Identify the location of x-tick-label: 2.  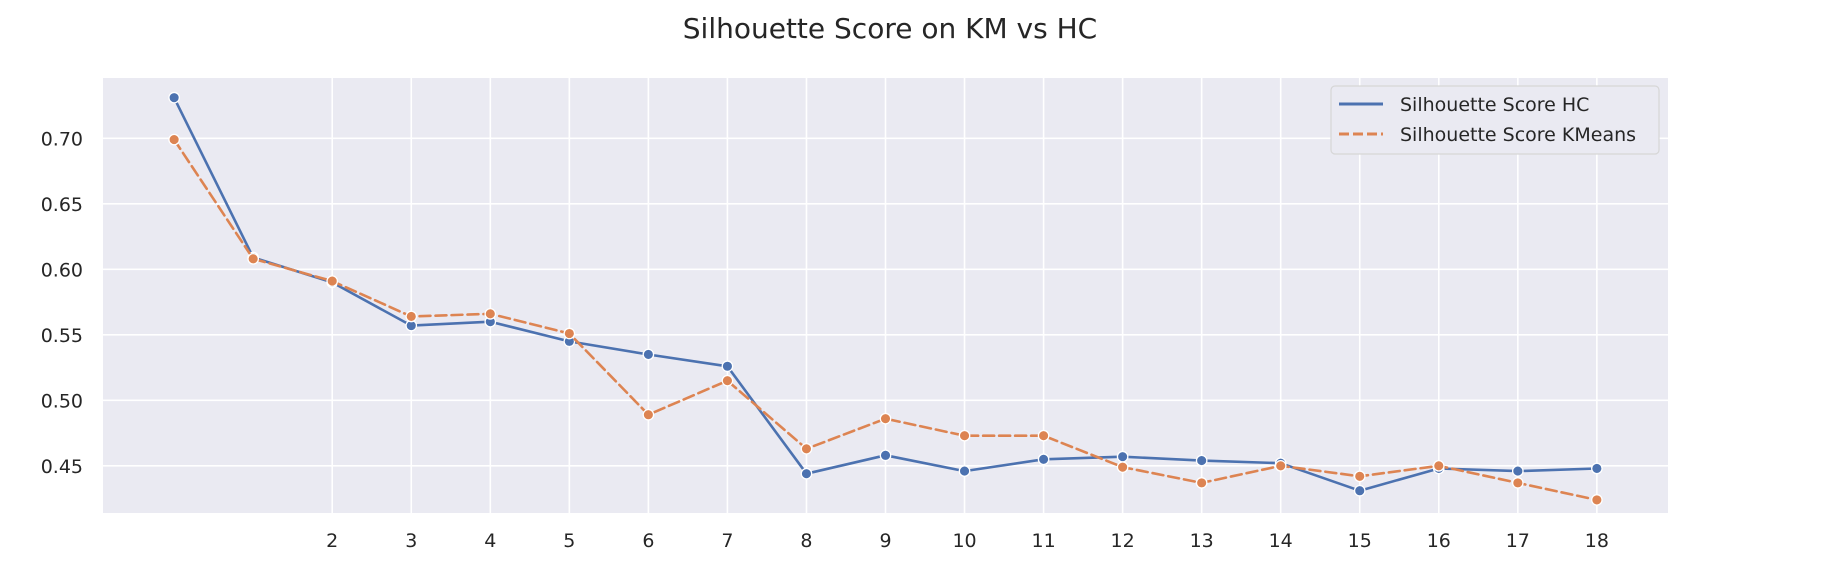
(332, 541).